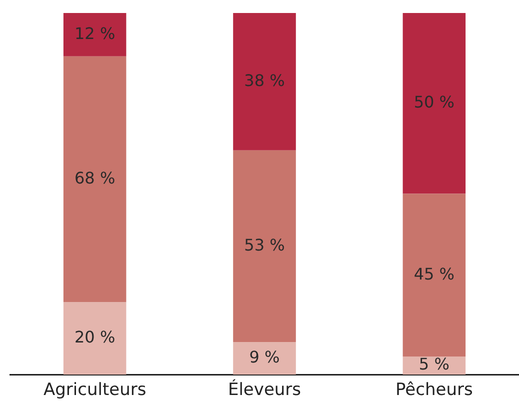 The width and height of the screenshot is (519, 407). I want to click on data-label: 45 %, so click(434, 274).